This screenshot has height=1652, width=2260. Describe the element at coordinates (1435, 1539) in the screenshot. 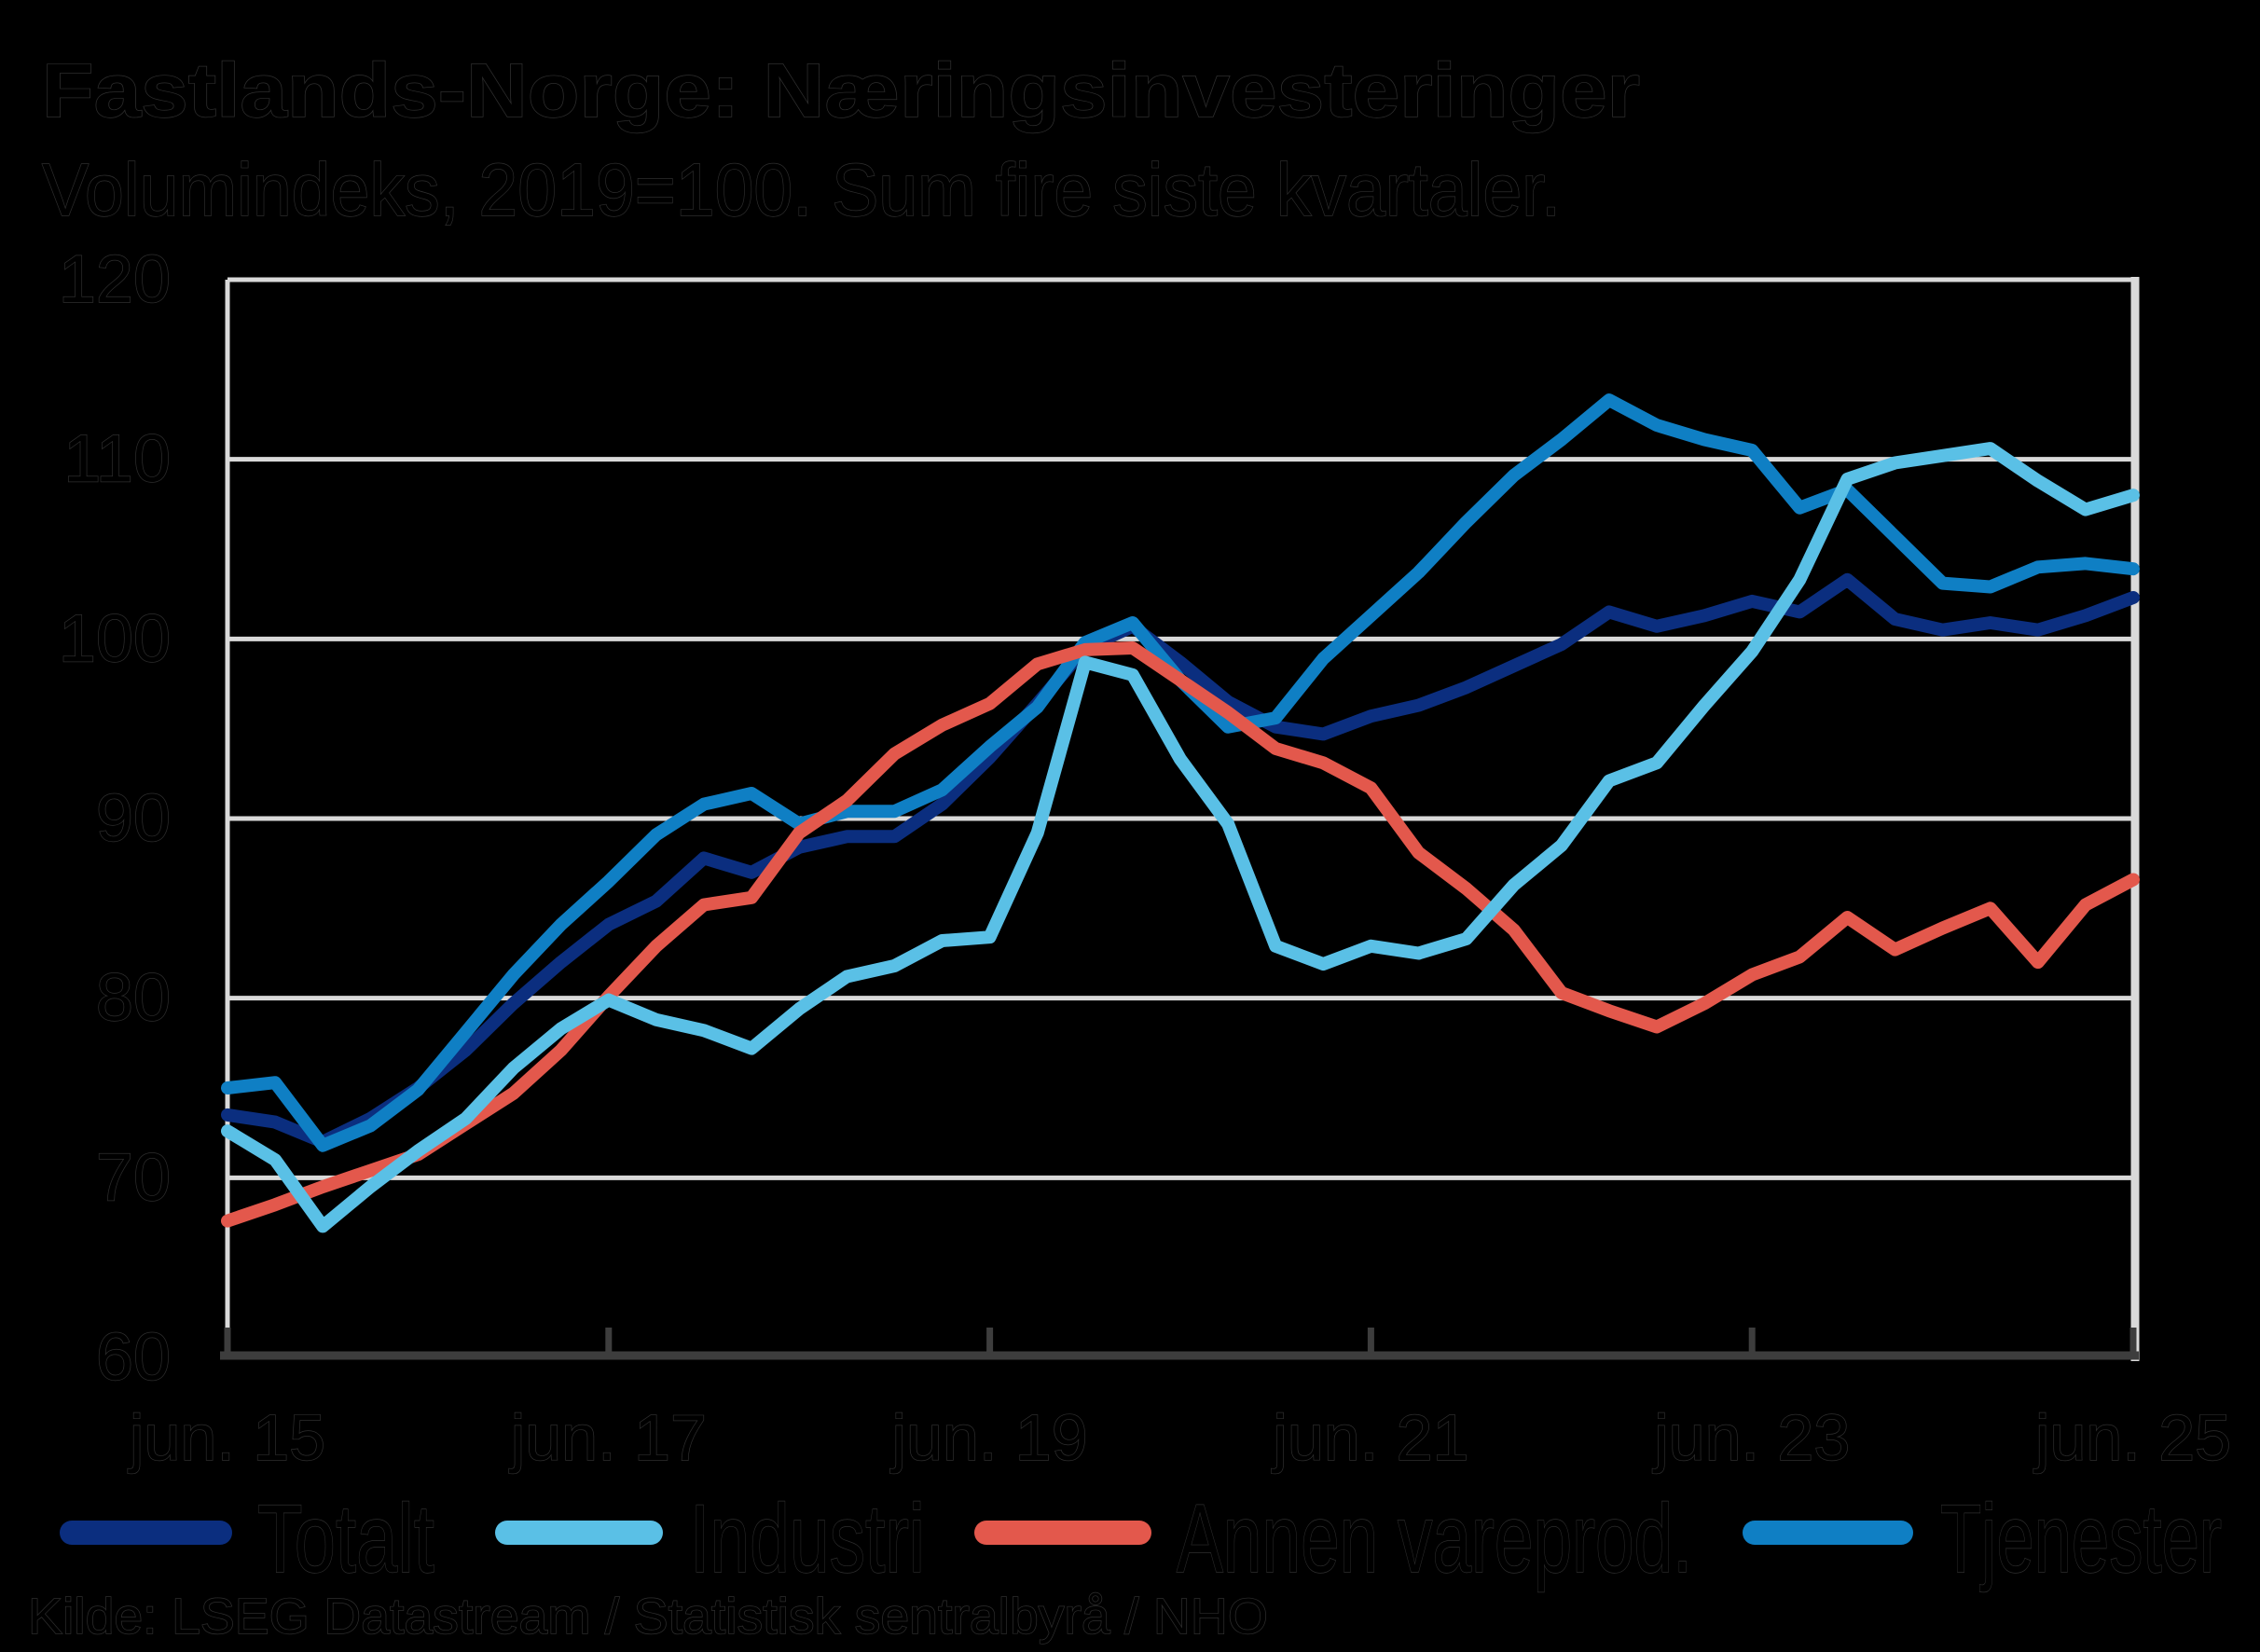

I see `legend-label: Annen vareprod.` at that location.